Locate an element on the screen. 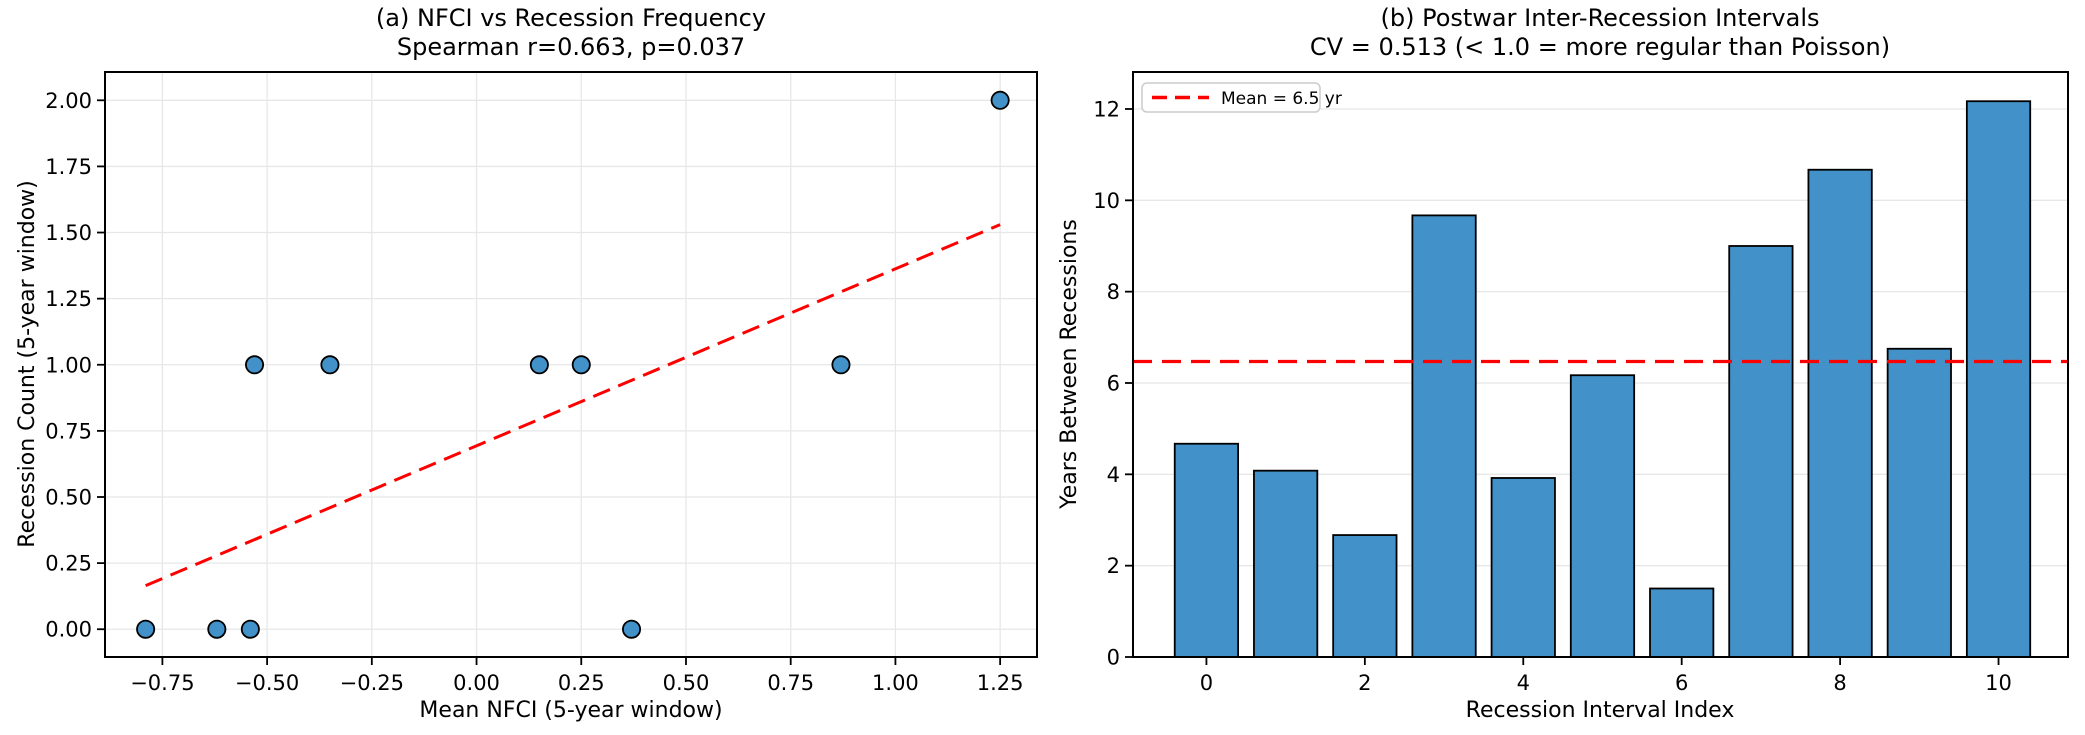 The image size is (2085, 735). chart-subtitle-a: Spearman r=0.663, p=0.037 is located at coordinates (571, 47).